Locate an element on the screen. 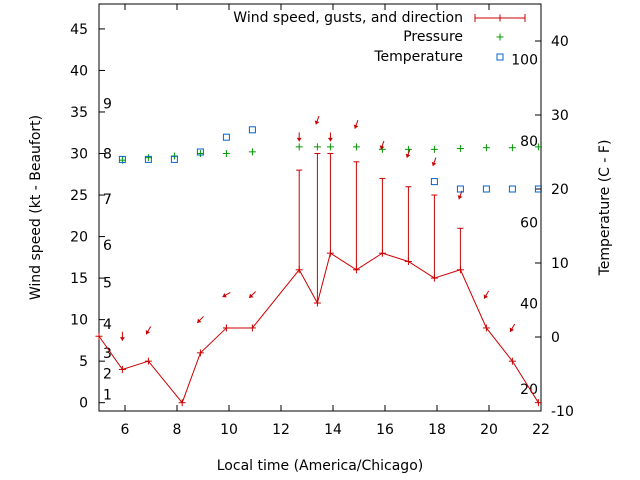 This screenshot has height=480, width=640. y-tick-label: 0 is located at coordinates (83, 404).